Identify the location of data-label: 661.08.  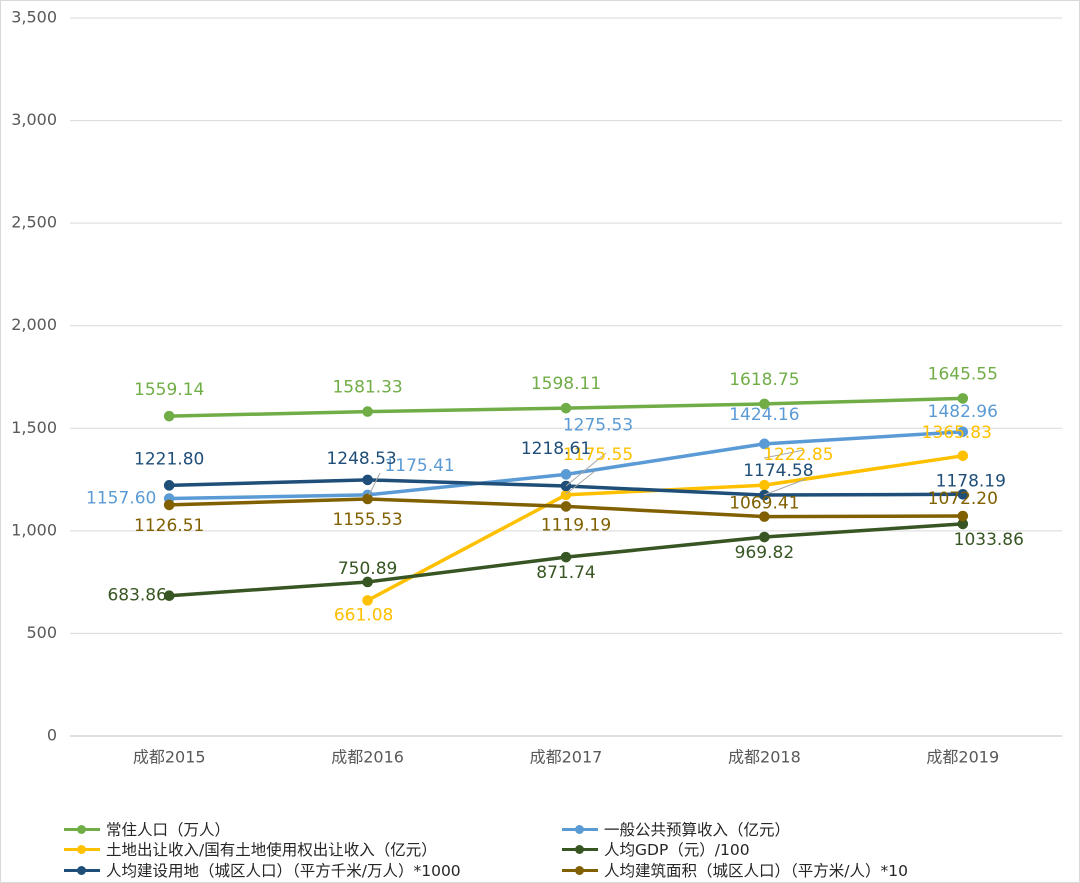
(363, 615).